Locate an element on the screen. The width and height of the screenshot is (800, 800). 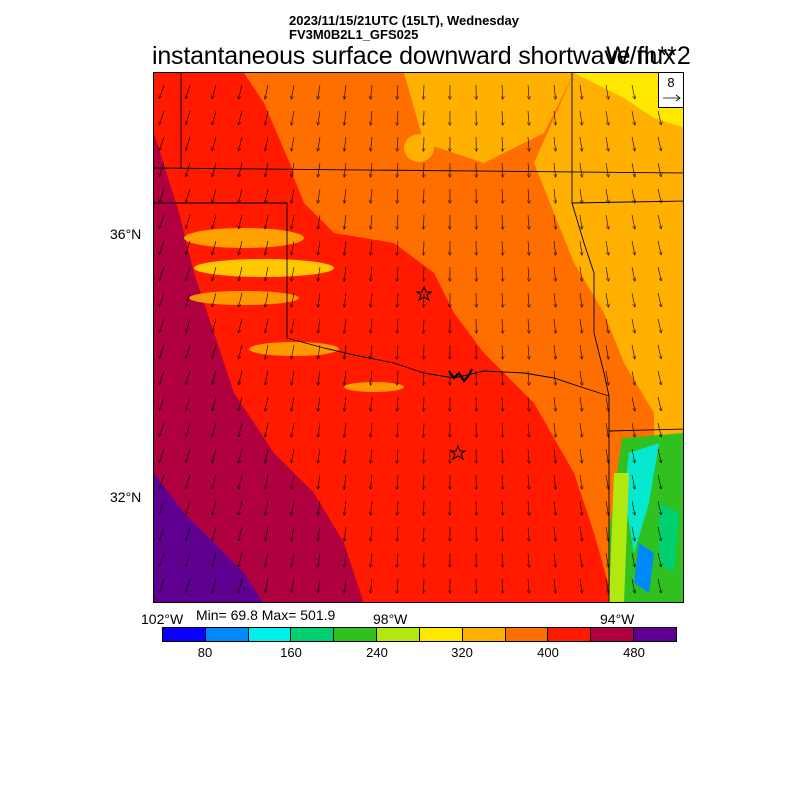
lon-label-98w: 98°W is located at coordinates (390, 619).